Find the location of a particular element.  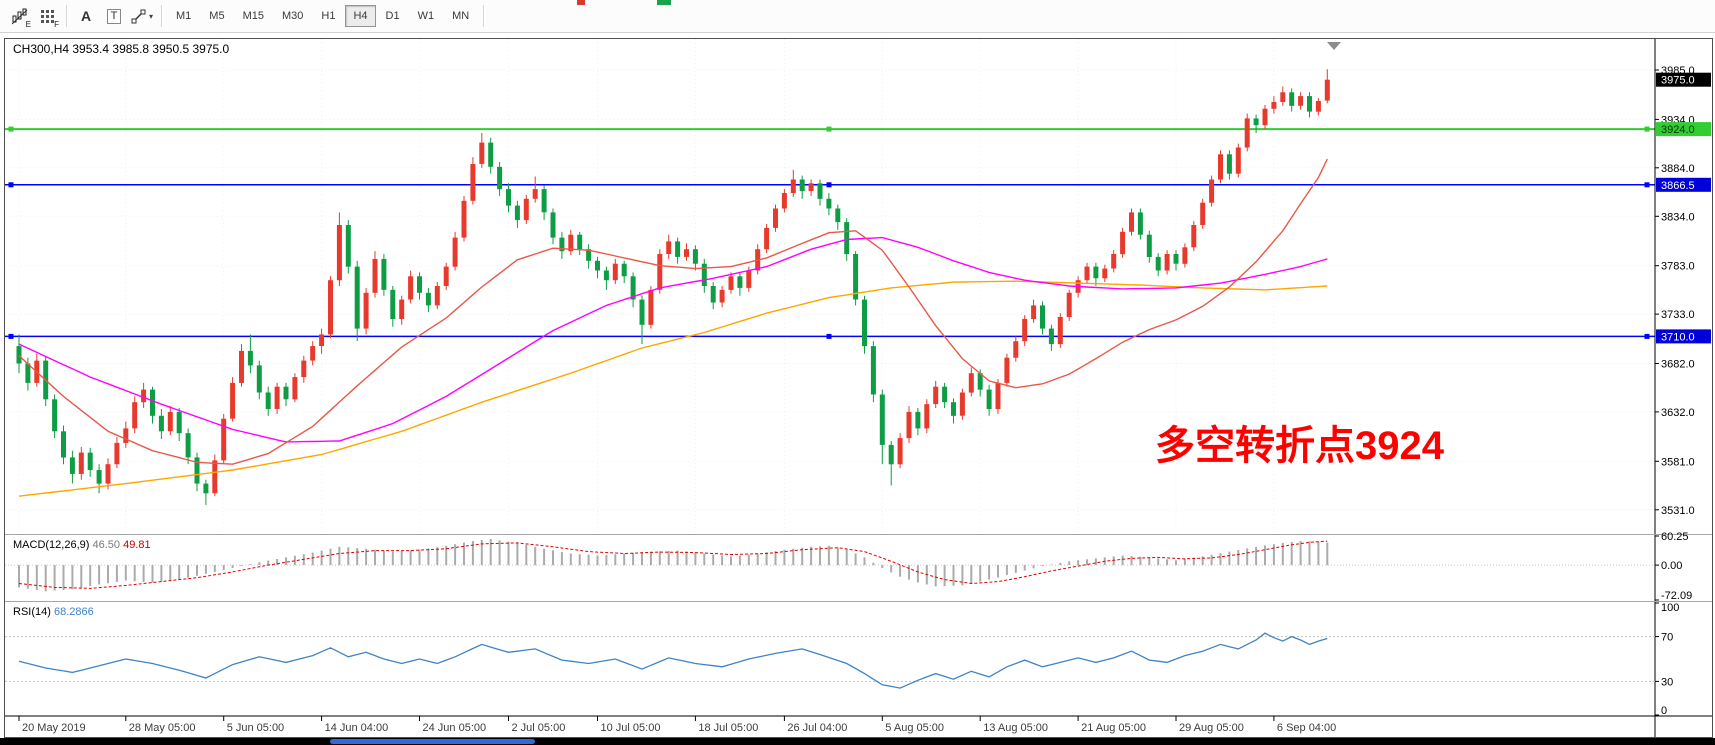

grid-icon is located at coordinates (47, 16).